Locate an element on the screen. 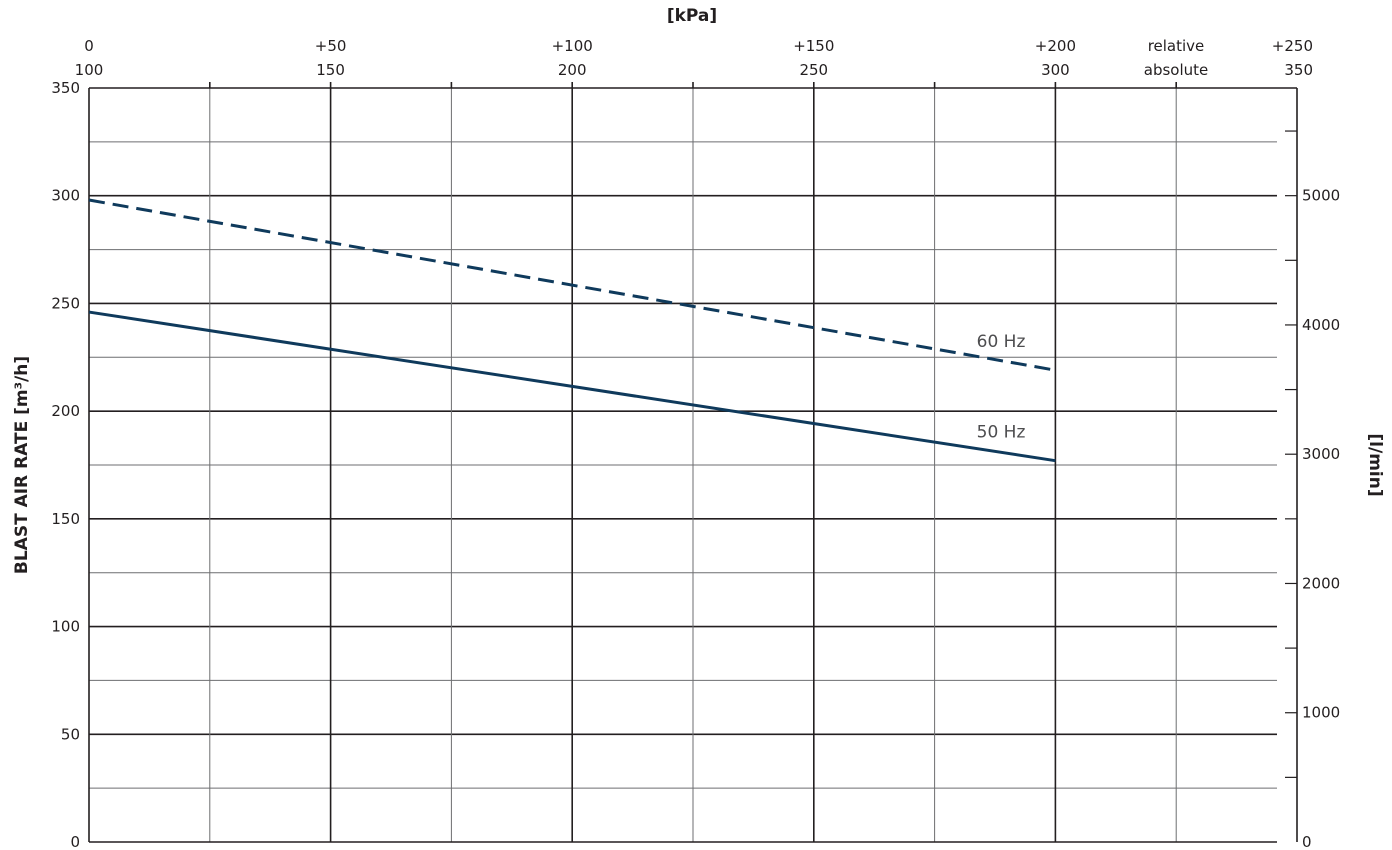 This screenshot has height=850, width=1392. y2-tick-label: 4000 is located at coordinates (1321, 325).